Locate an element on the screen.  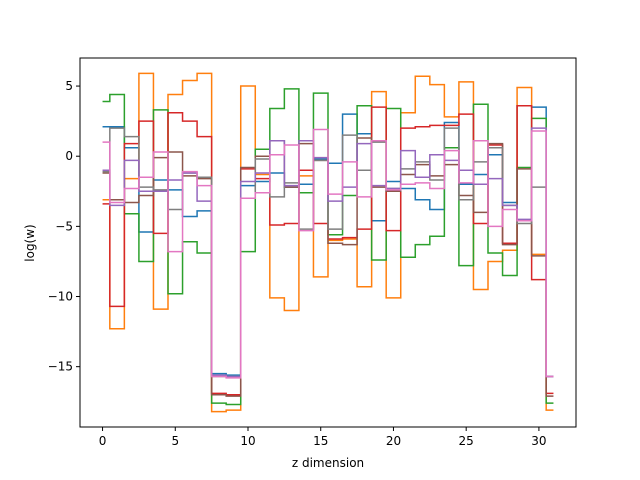
y-tick-label: 0 is located at coordinates (69, 156).